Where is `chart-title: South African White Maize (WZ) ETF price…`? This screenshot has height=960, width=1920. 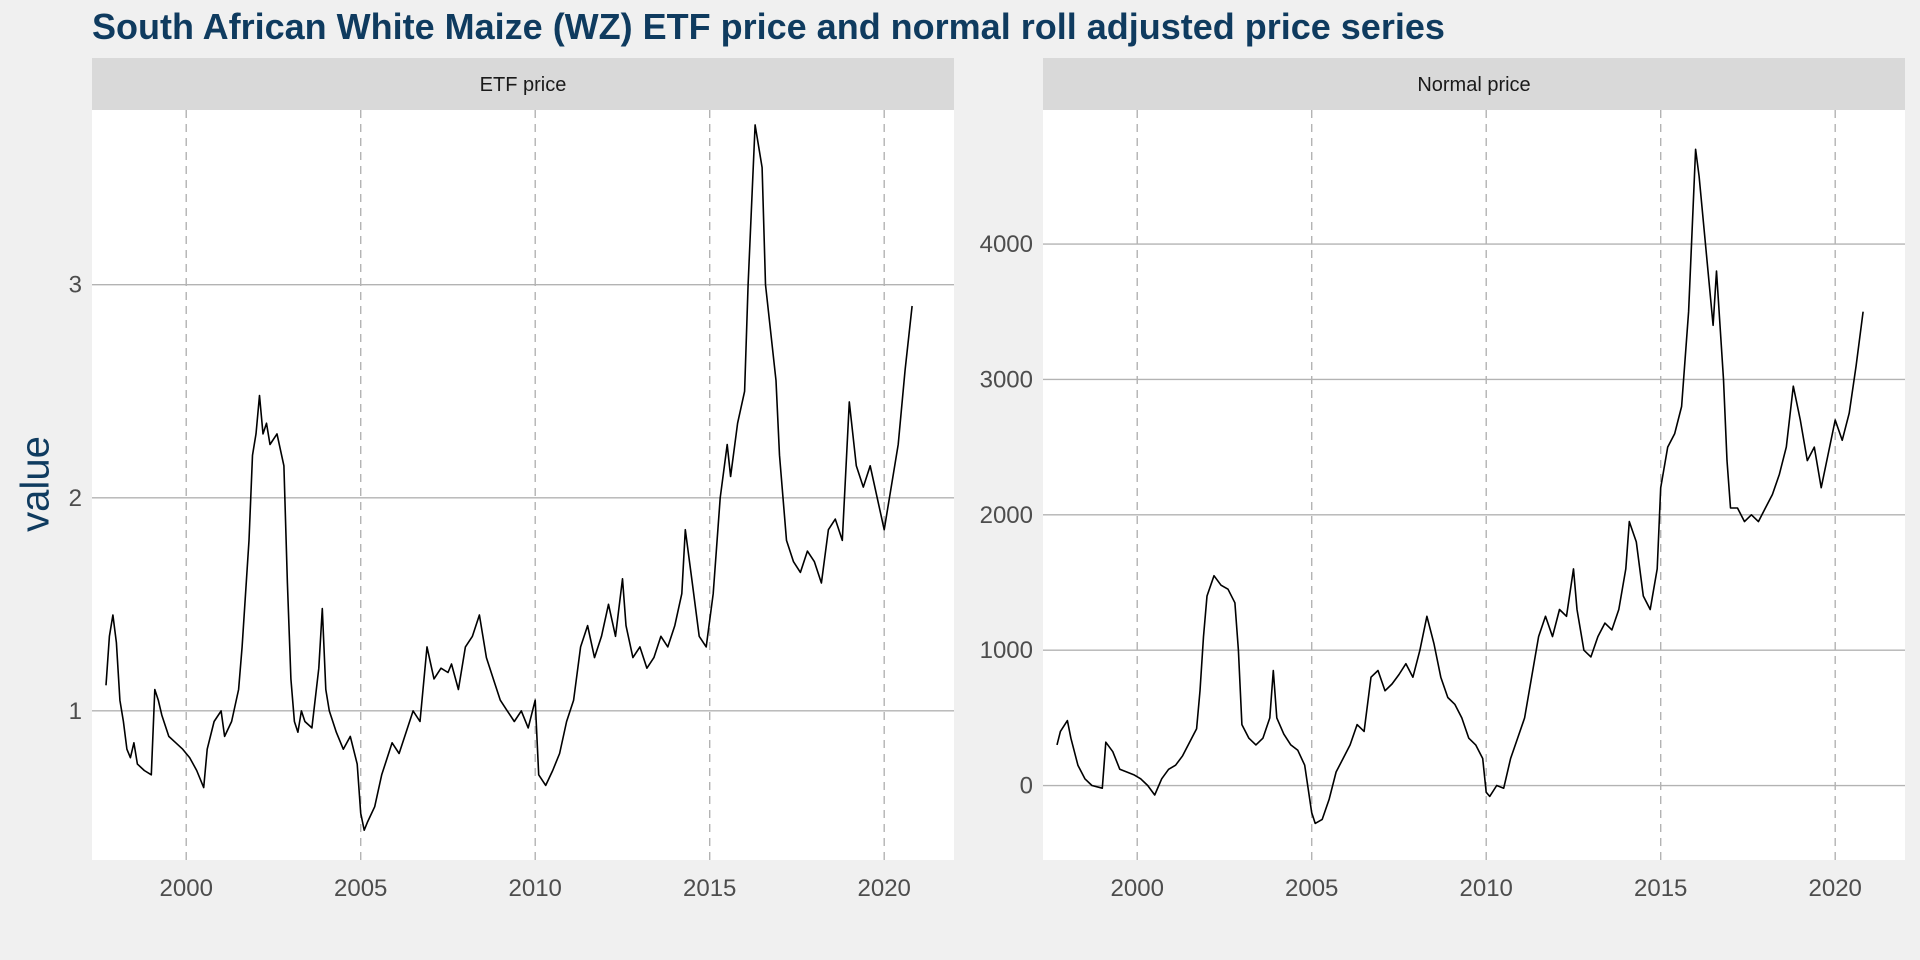 chart-title: South African White Maize (WZ) ETF price… is located at coordinates (768, 26).